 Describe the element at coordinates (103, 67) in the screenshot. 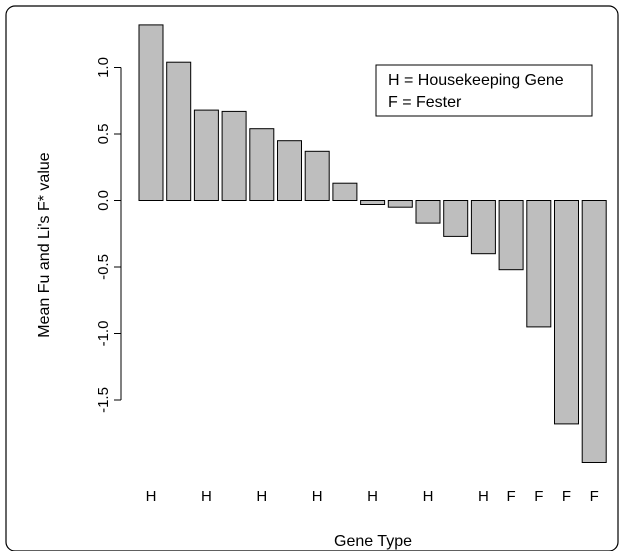

I see `y-tick-label: 1.0` at that location.